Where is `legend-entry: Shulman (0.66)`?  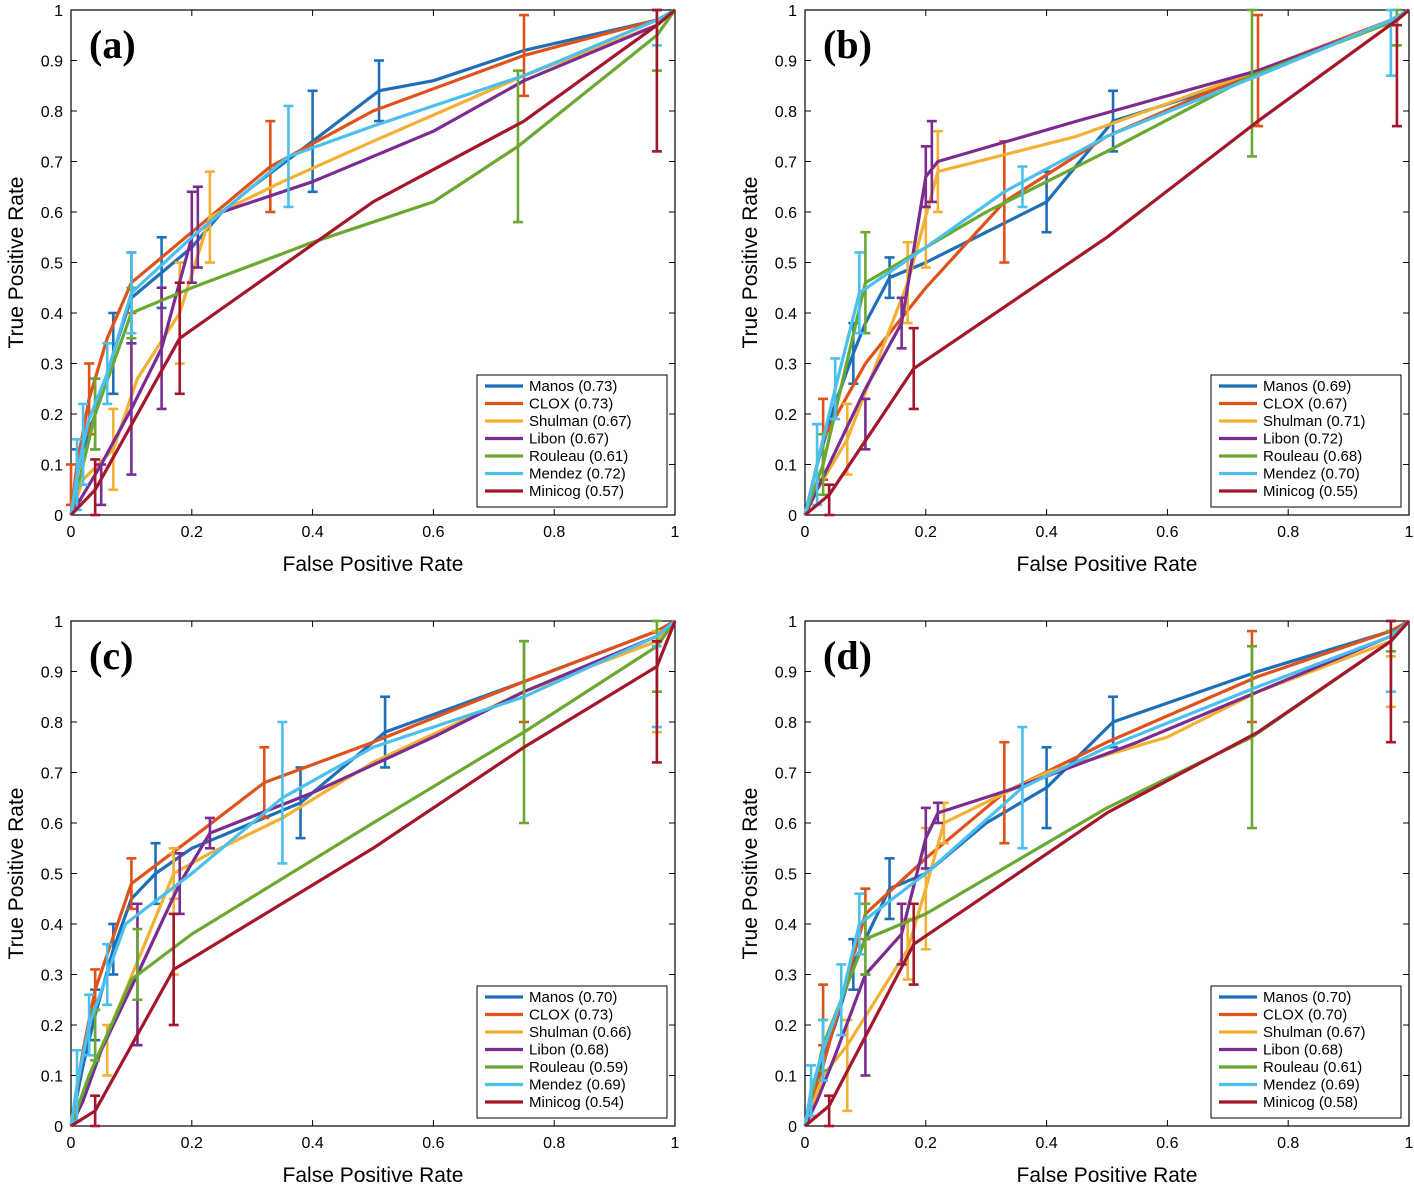 legend-entry: Shulman (0.66) is located at coordinates (580, 1032).